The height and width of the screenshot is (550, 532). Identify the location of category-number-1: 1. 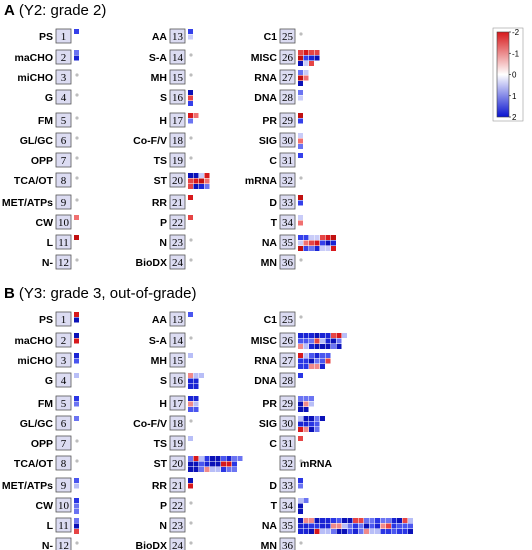
(64, 37).